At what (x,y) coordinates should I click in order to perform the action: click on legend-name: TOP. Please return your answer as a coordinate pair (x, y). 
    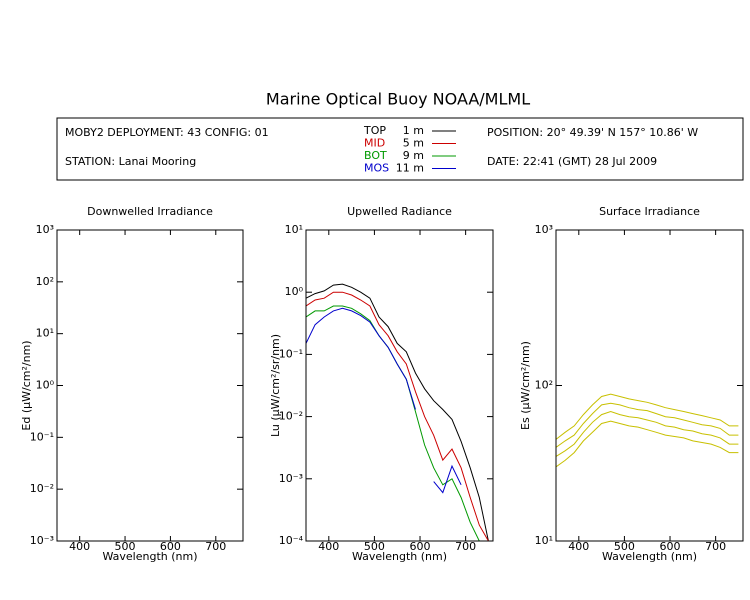
    Looking at the image, I should click on (374, 130).